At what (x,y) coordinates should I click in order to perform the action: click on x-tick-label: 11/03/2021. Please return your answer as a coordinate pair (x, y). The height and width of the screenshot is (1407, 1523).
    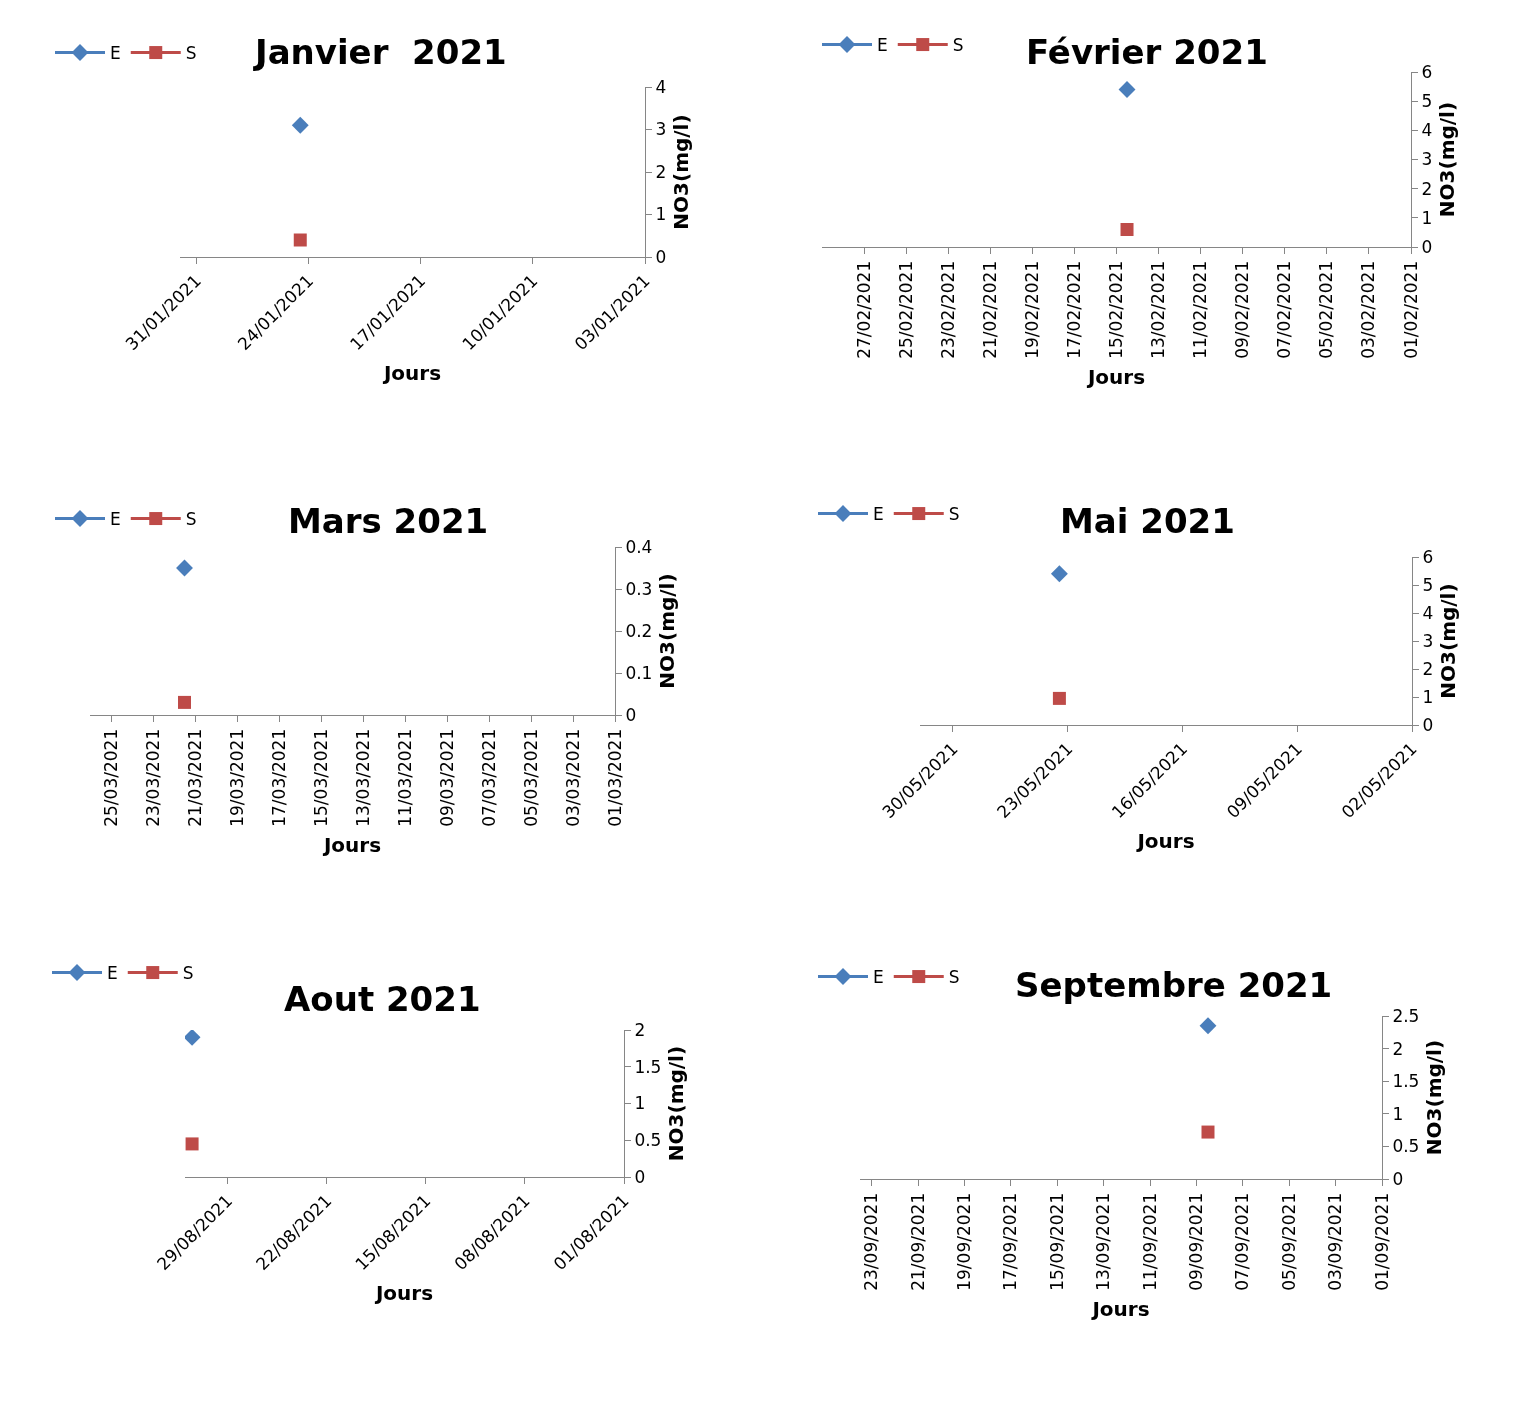
    Looking at the image, I should click on (404, 777).